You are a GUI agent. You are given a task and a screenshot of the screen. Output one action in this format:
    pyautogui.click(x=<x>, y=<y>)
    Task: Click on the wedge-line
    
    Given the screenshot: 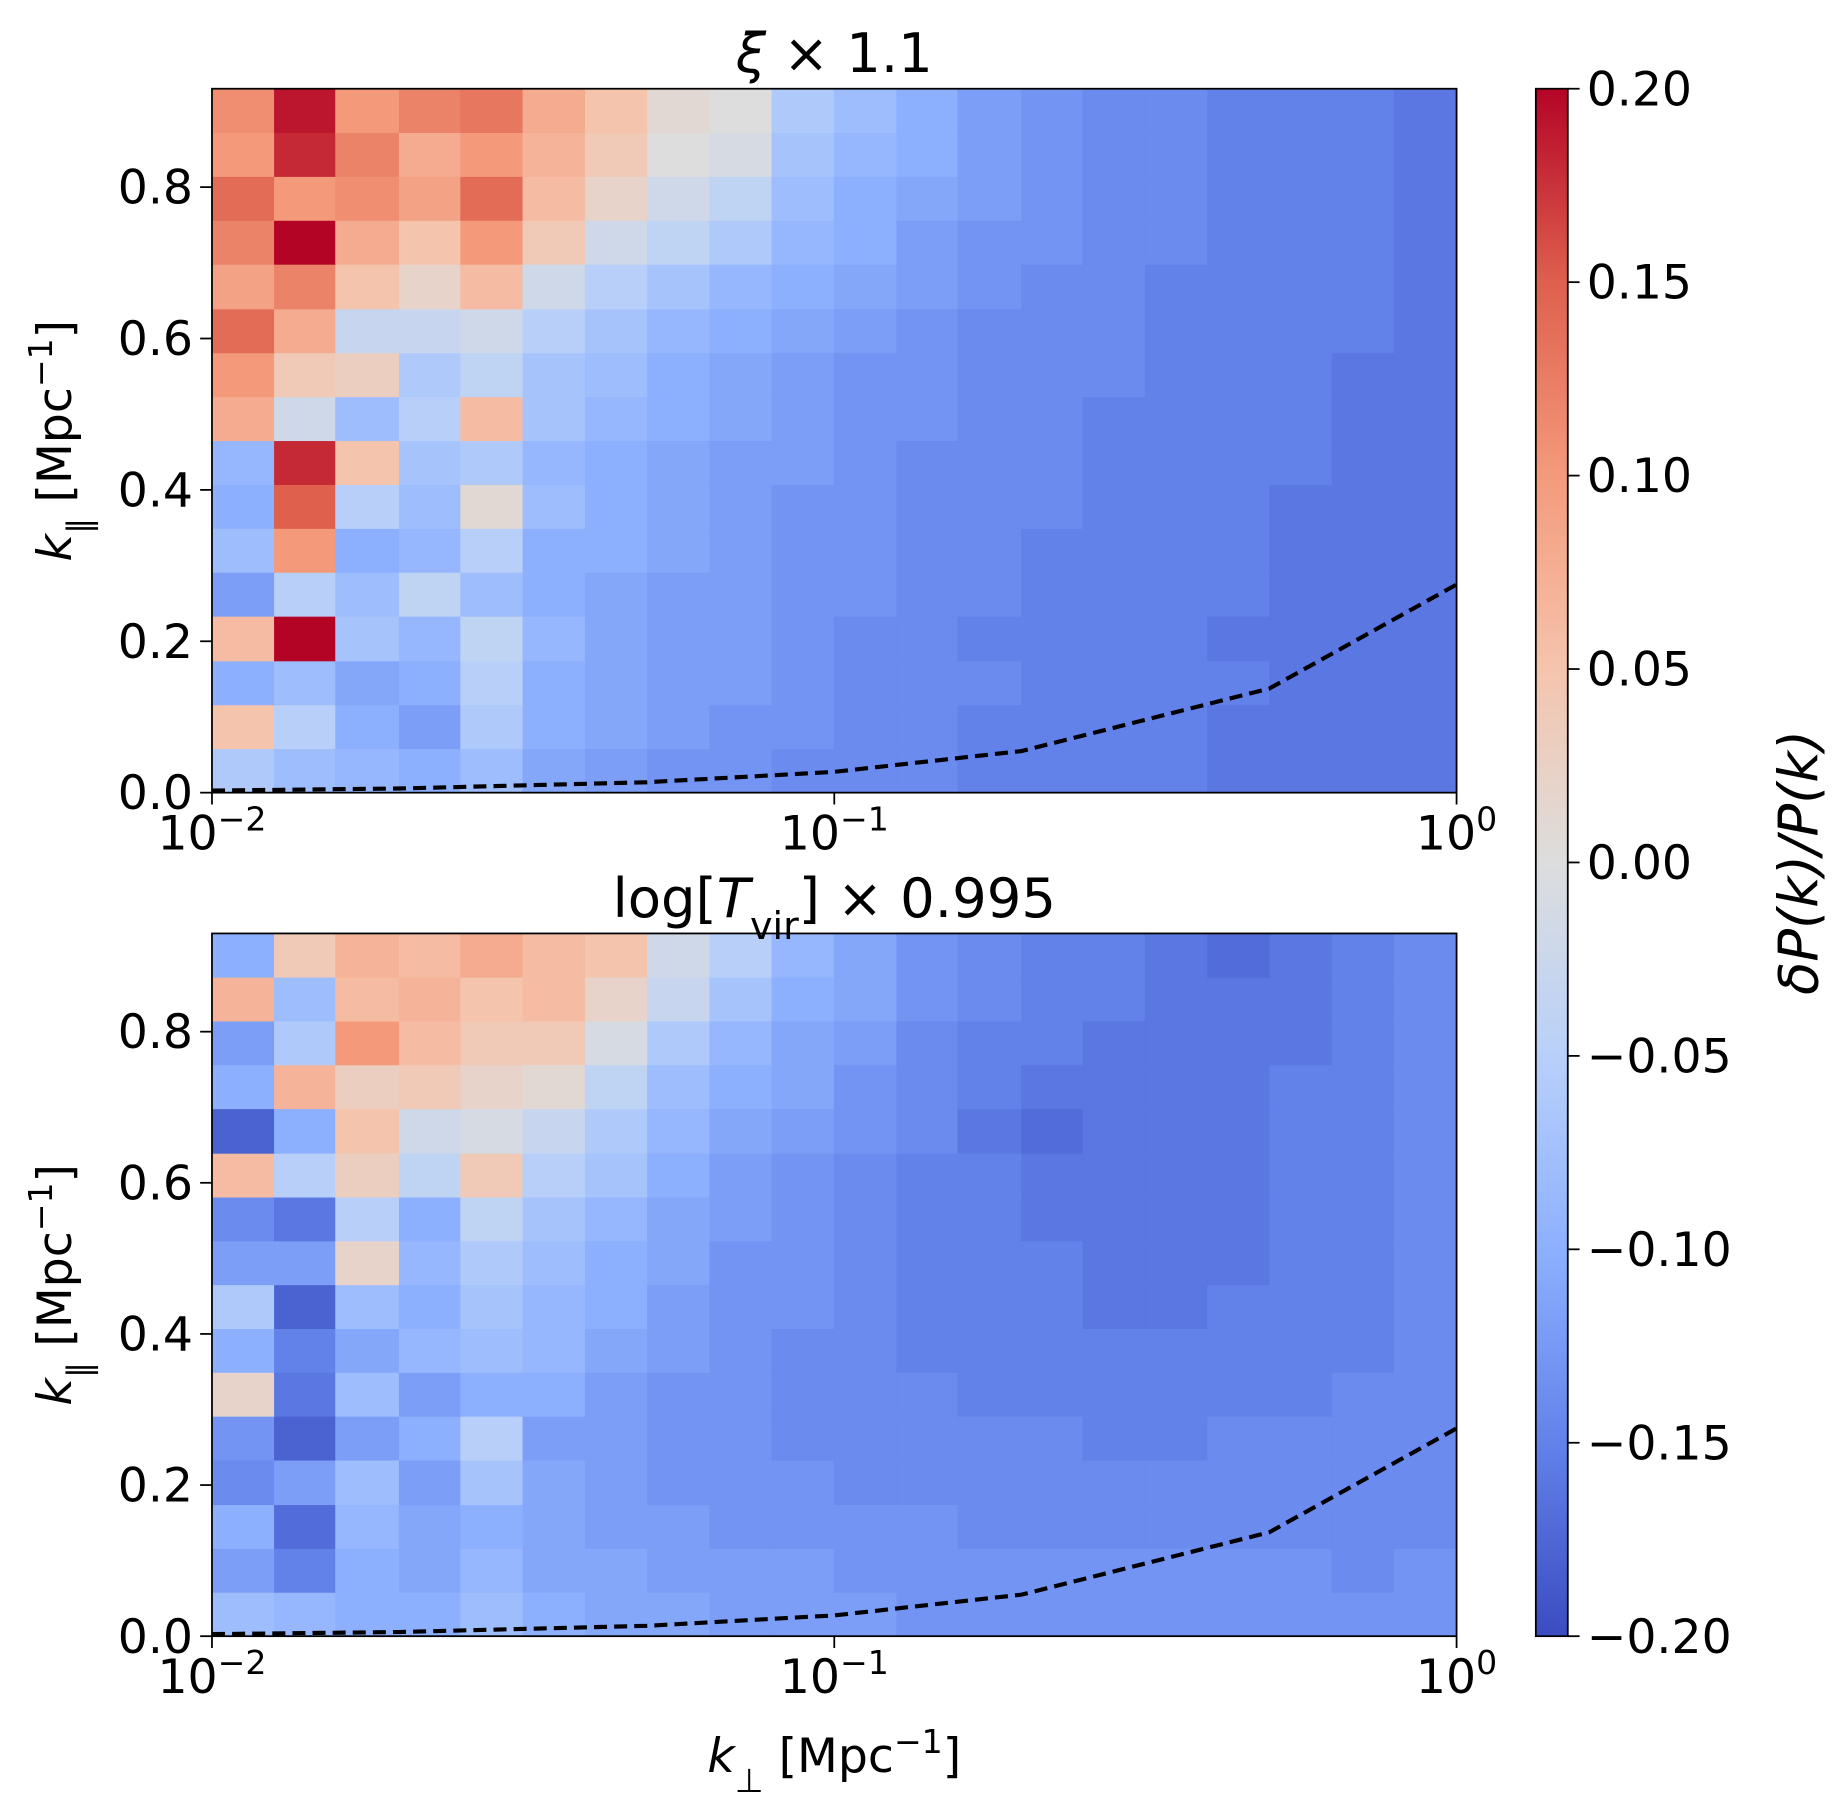 What is the action you would take?
    pyautogui.click(x=834, y=1531)
    